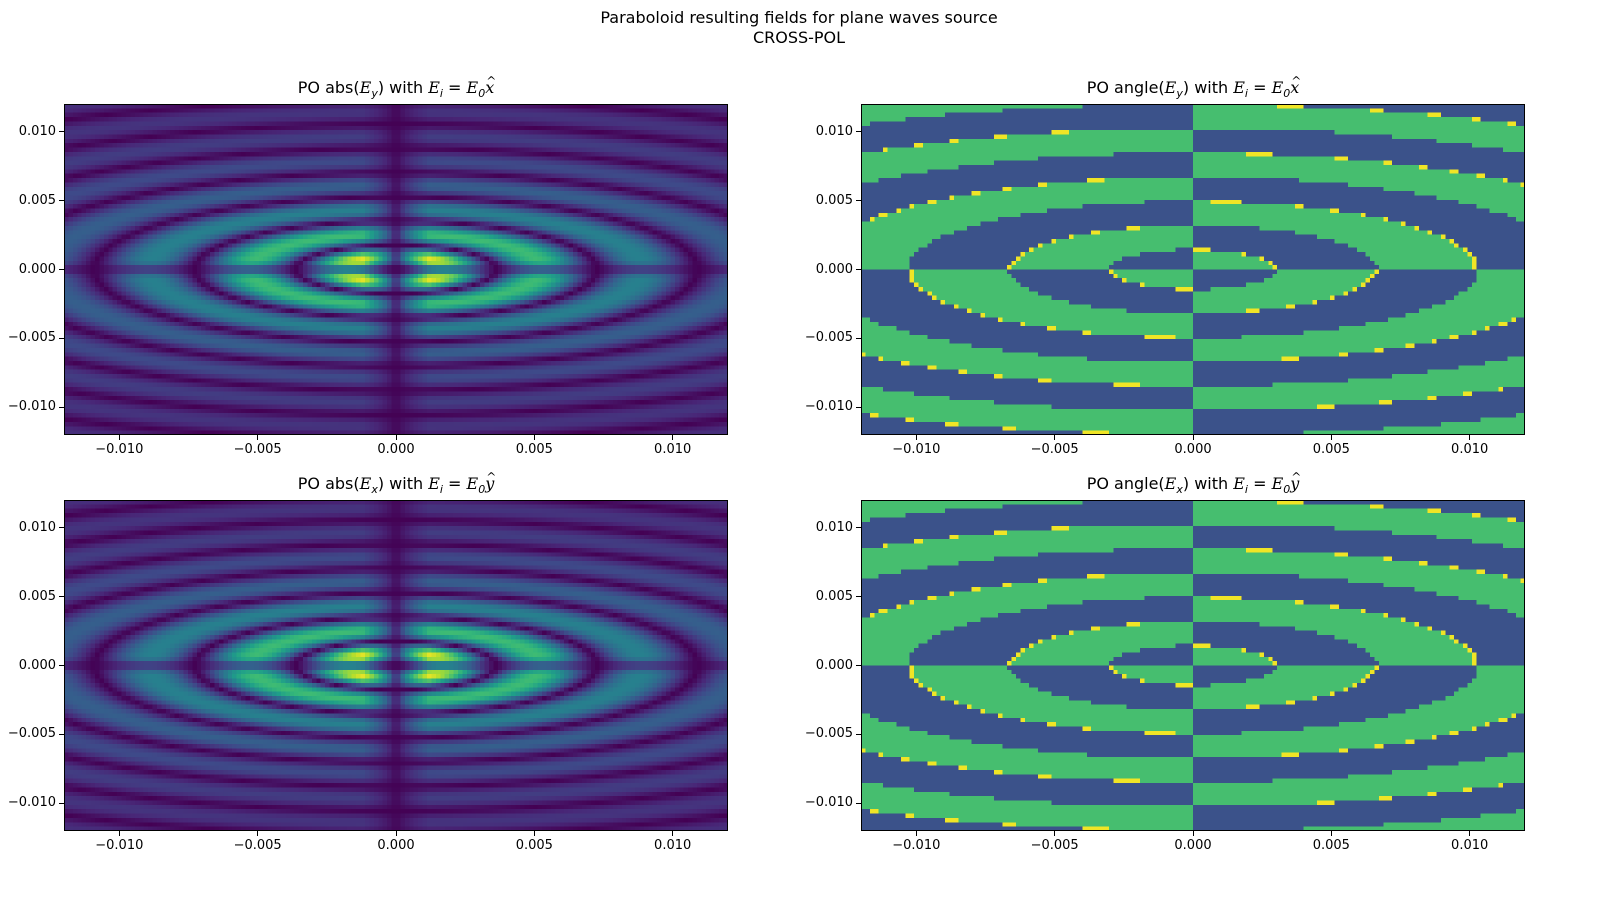  Describe the element at coordinates (1193, 483) in the screenshot. I see `panel-title: PO angle(Ex) with Ei = E0y` at that location.